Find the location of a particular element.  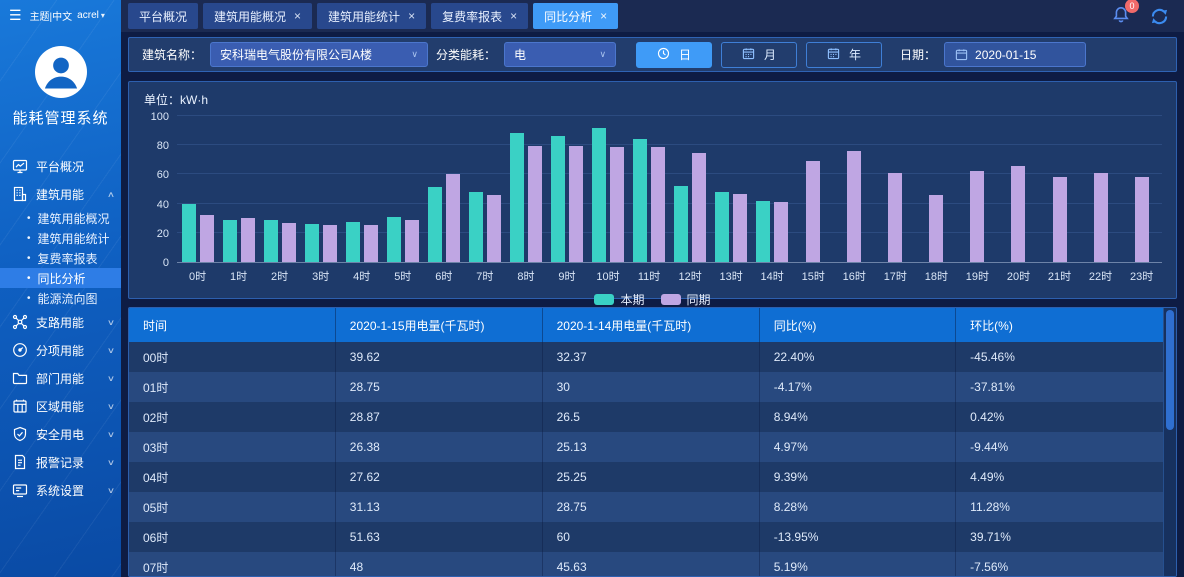

table-cell: 8.94% is located at coordinates (858, 417).